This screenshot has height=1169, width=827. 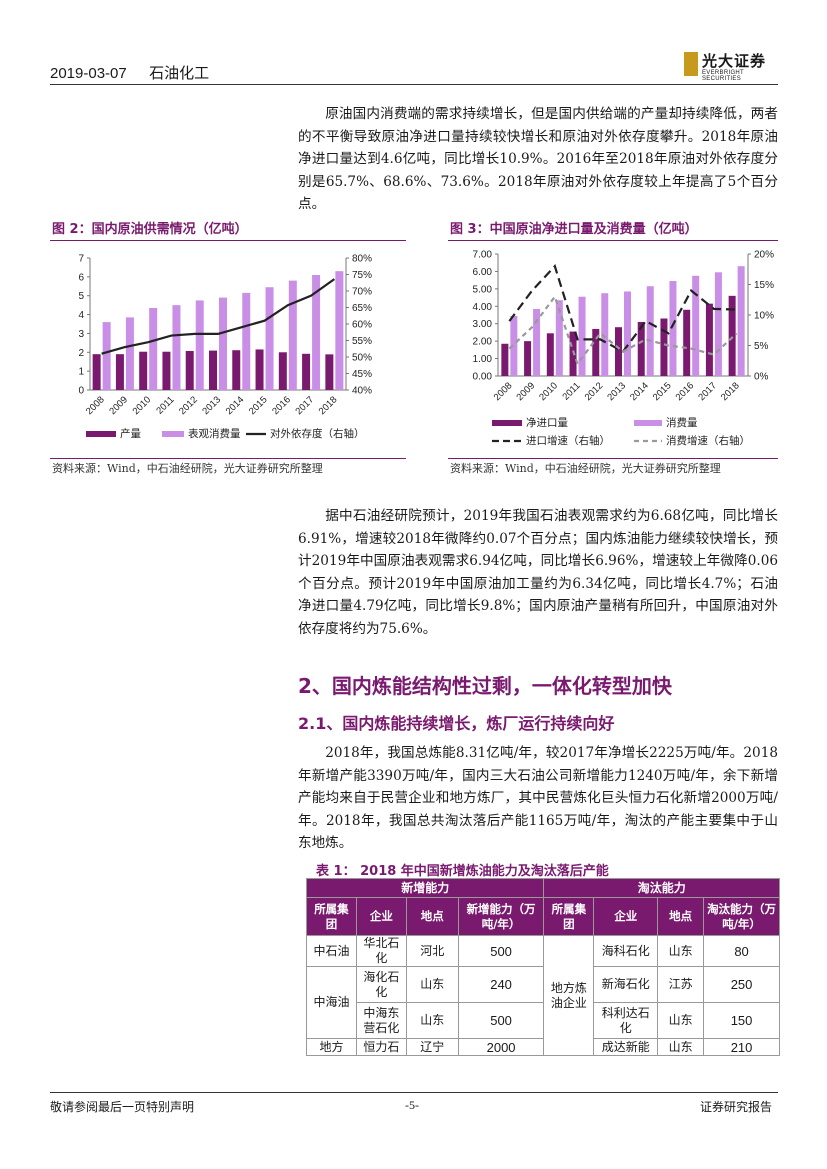 I want to click on footer-report-type: 证券研究报告, so click(x=736, y=1107).